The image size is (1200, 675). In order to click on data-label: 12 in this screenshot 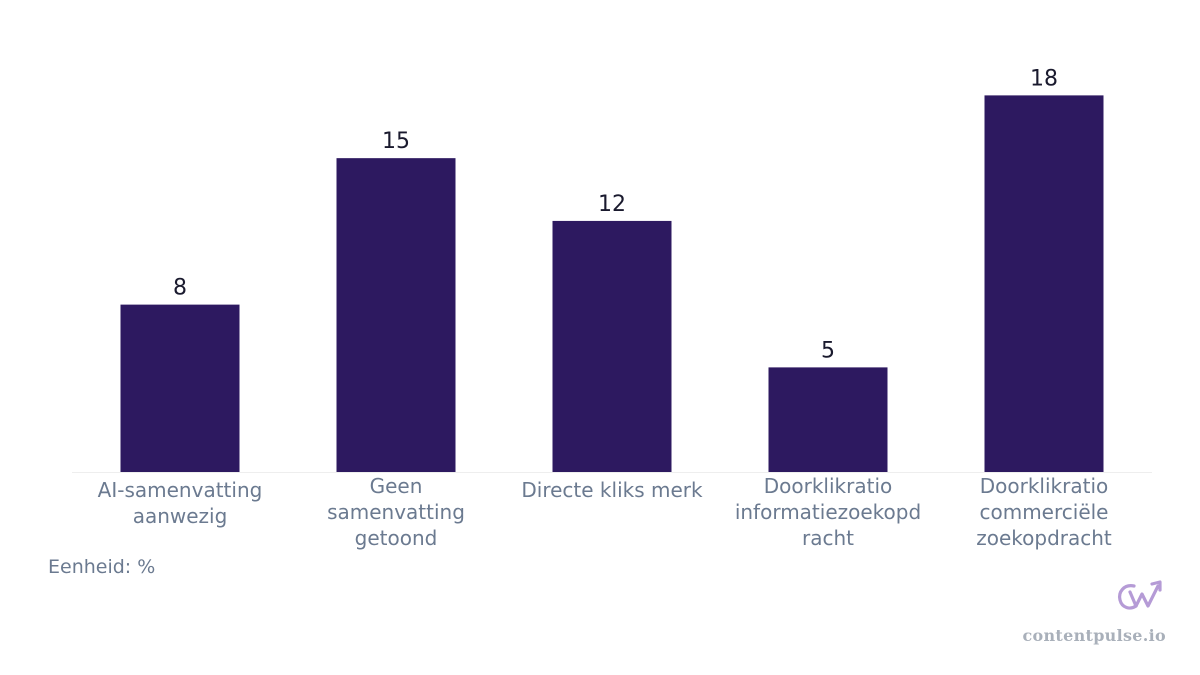, I will do `click(612, 204)`.